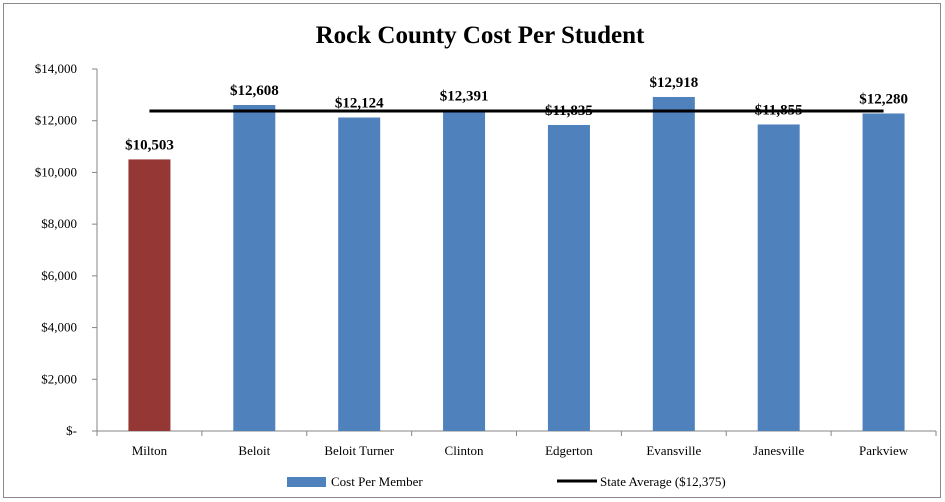 The image size is (945, 502). What do you see at coordinates (778, 450) in the screenshot?
I see `x-tick-label: Janesville` at bounding box center [778, 450].